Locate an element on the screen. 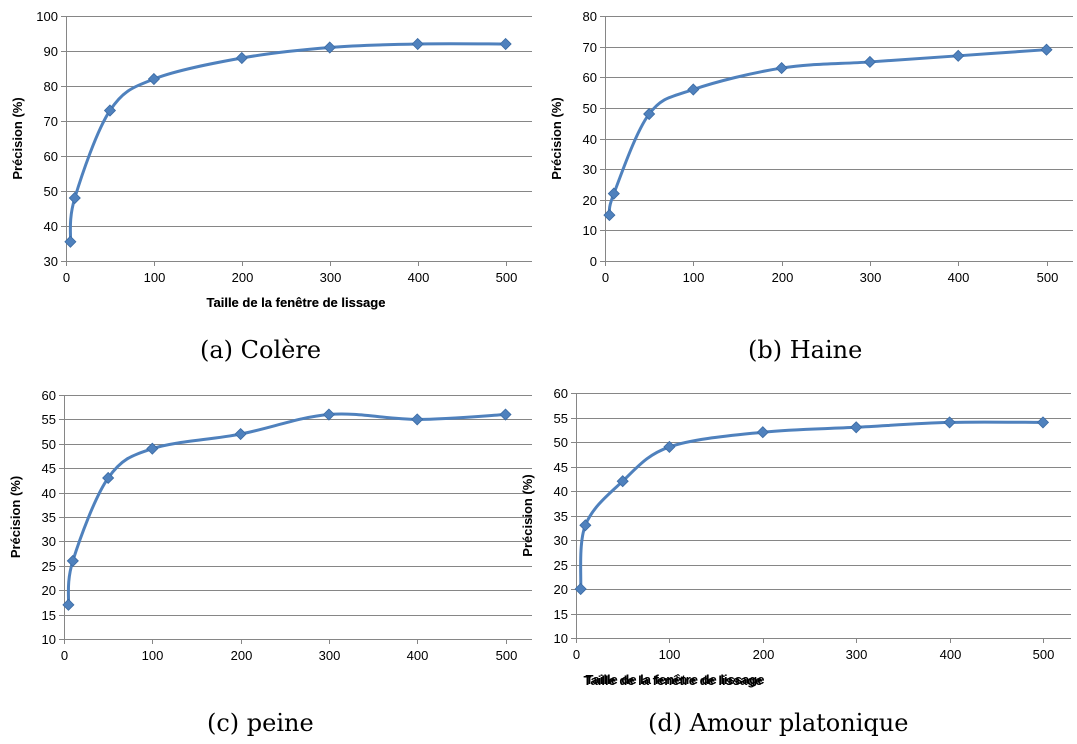  y-tick-label-peine: 40 is located at coordinates (49, 493).